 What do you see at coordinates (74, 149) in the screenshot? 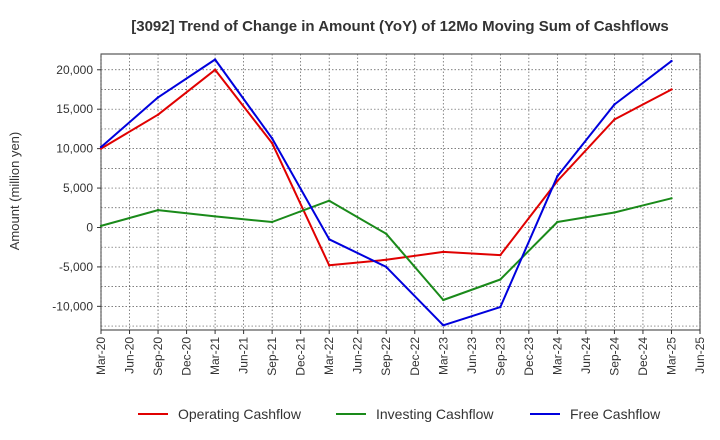
I see `y-tick-label: 10,000` at bounding box center [74, 149].